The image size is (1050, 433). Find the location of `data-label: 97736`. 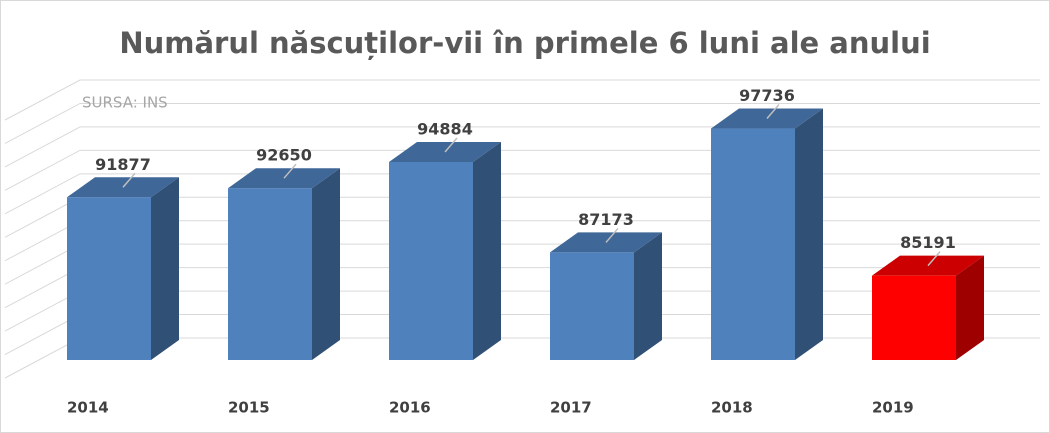

data-label: 97736 is located at coordinates (767, 95).